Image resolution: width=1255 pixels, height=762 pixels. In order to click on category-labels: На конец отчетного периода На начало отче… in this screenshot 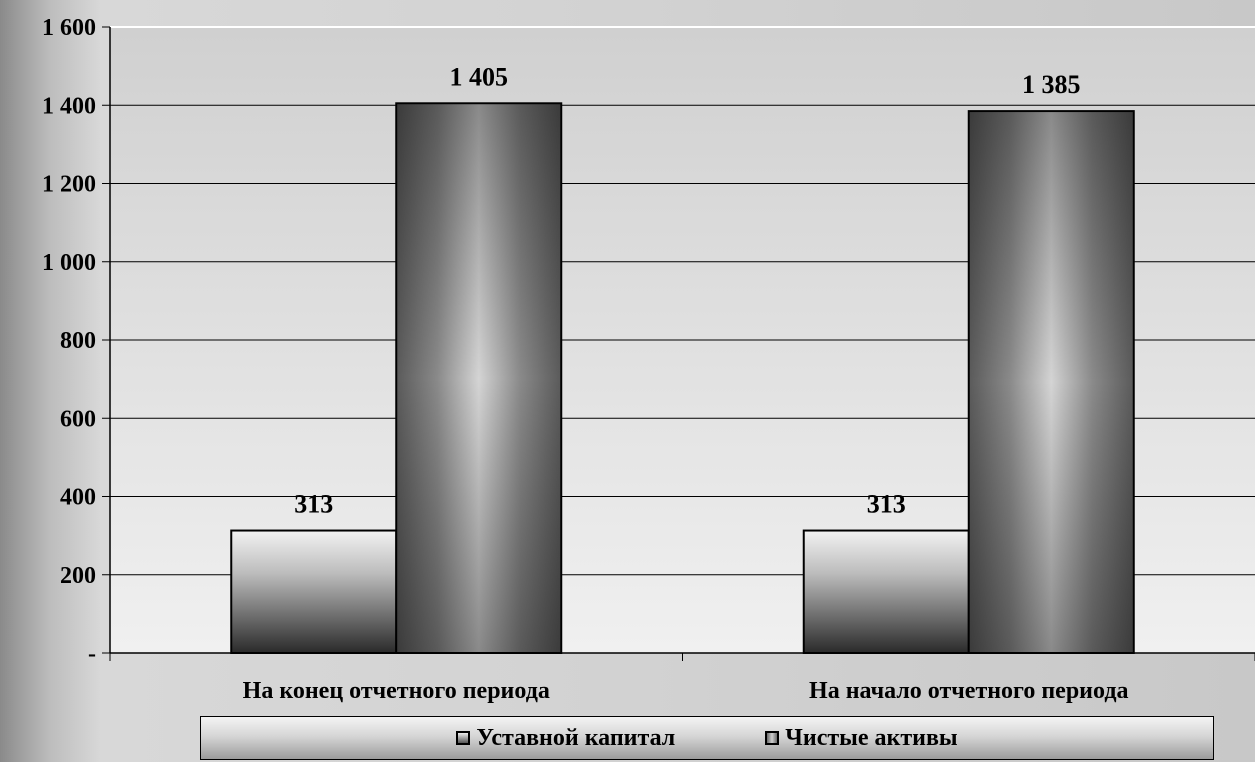, I will do `click(686, 691)`.